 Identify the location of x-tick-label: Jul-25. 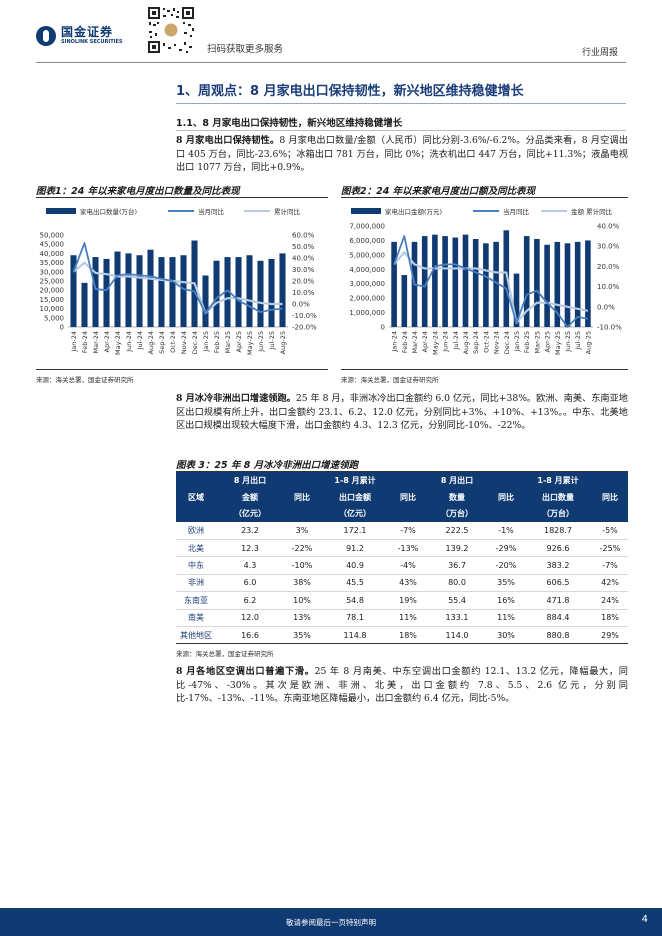
(578, 340).